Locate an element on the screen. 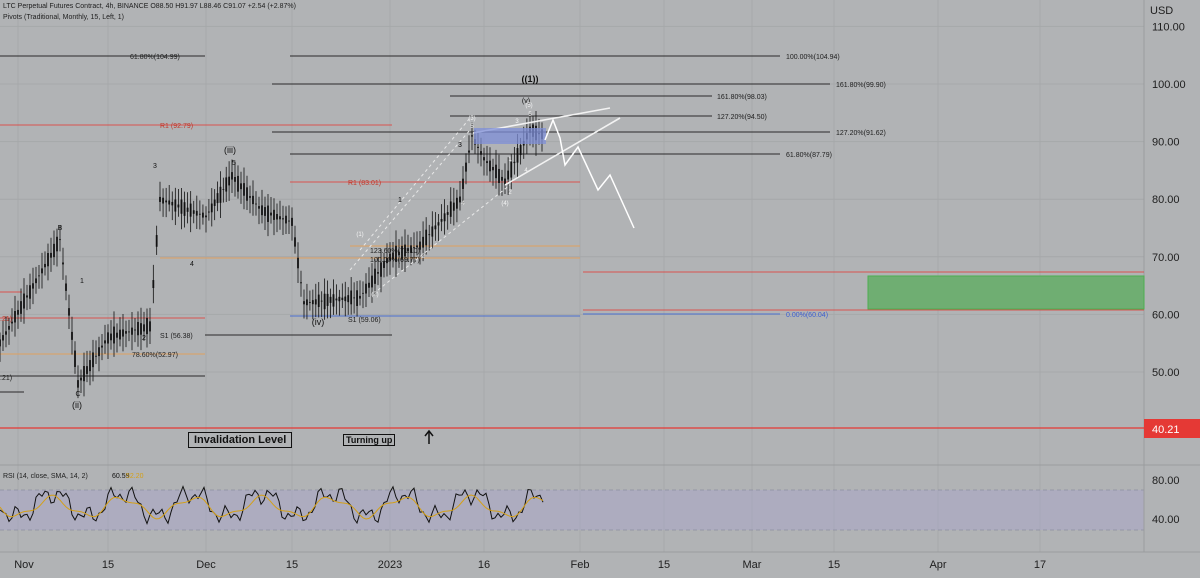  wave-label: (3) is located at coordinates (471, 119).